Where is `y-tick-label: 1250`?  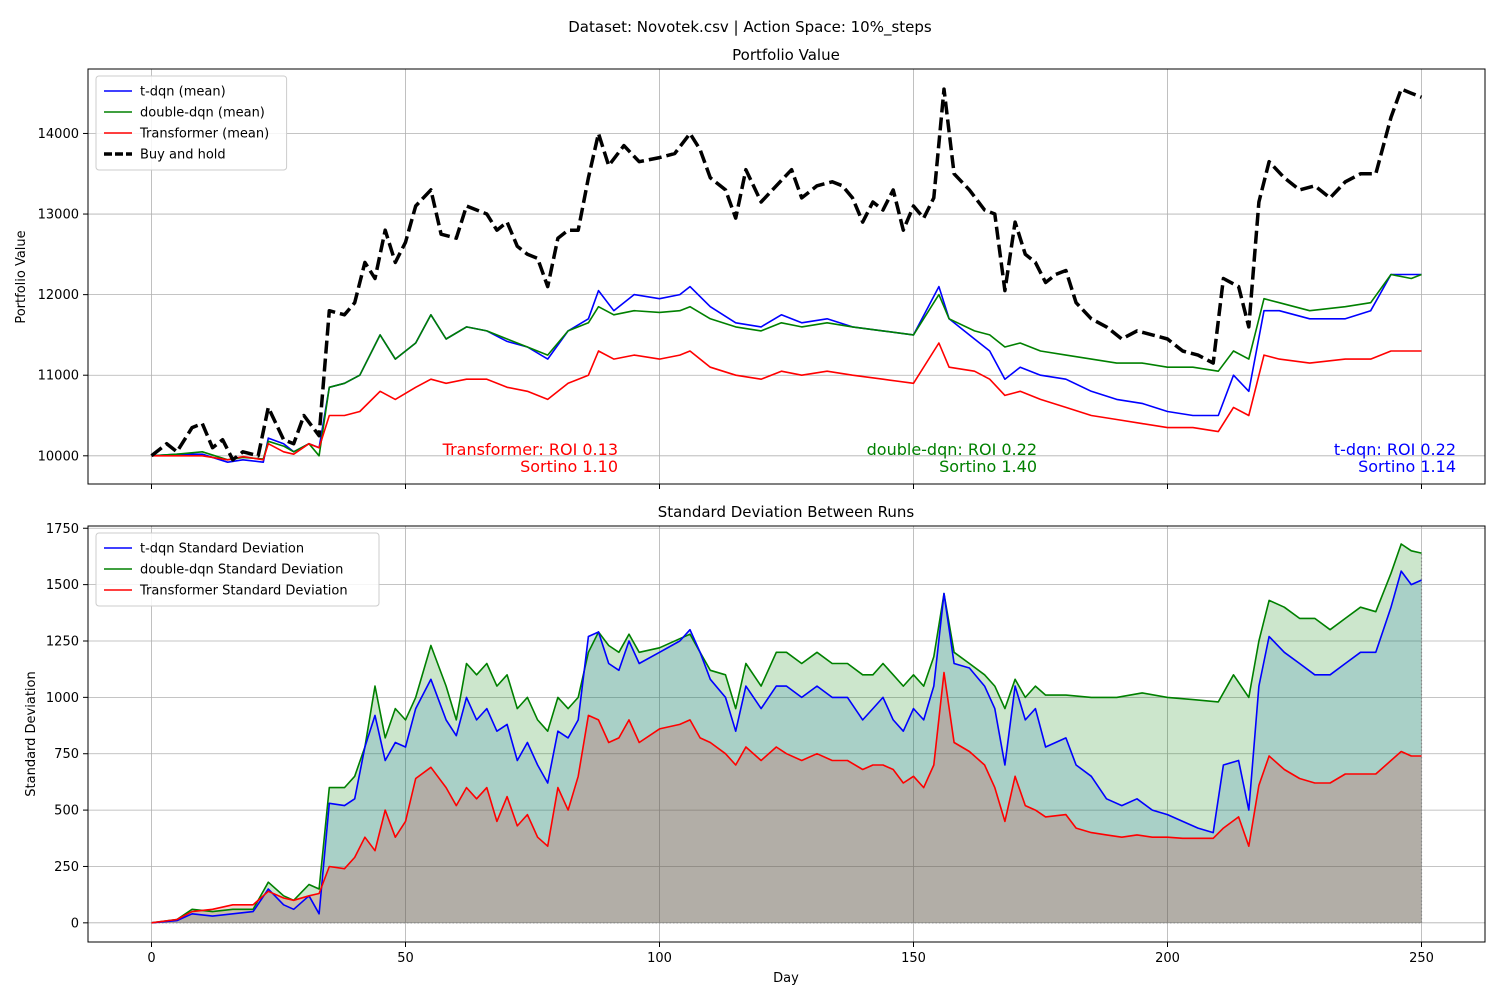 y-tick-label: 1250 is located at coordinates (62, 641).